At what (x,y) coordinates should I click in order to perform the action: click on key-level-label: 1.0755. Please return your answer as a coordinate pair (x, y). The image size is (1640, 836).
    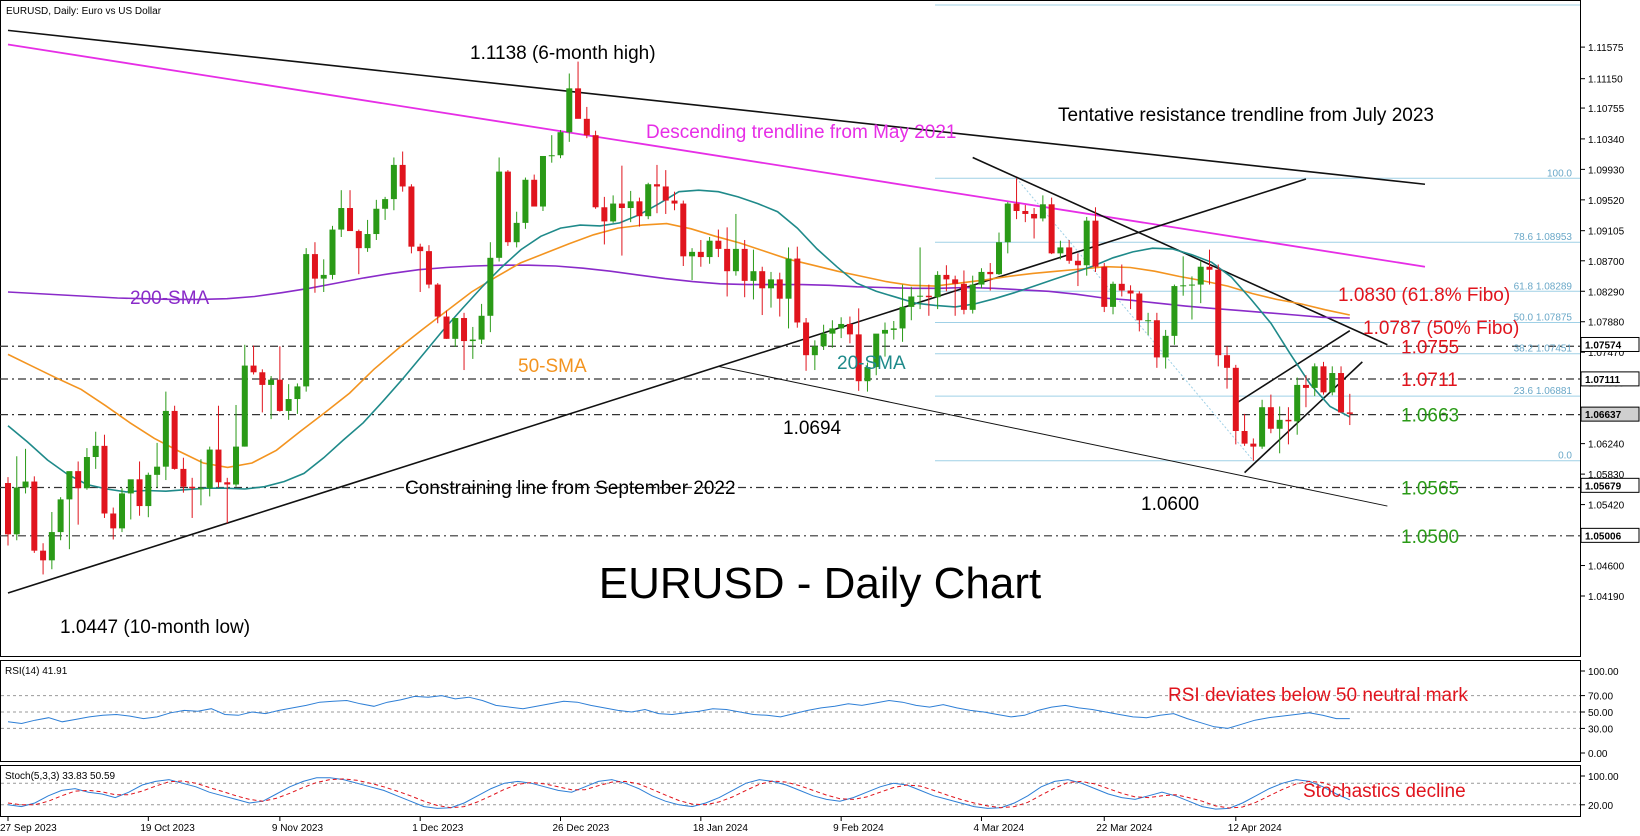
    Looking at the image, I should click on (1430, 347).